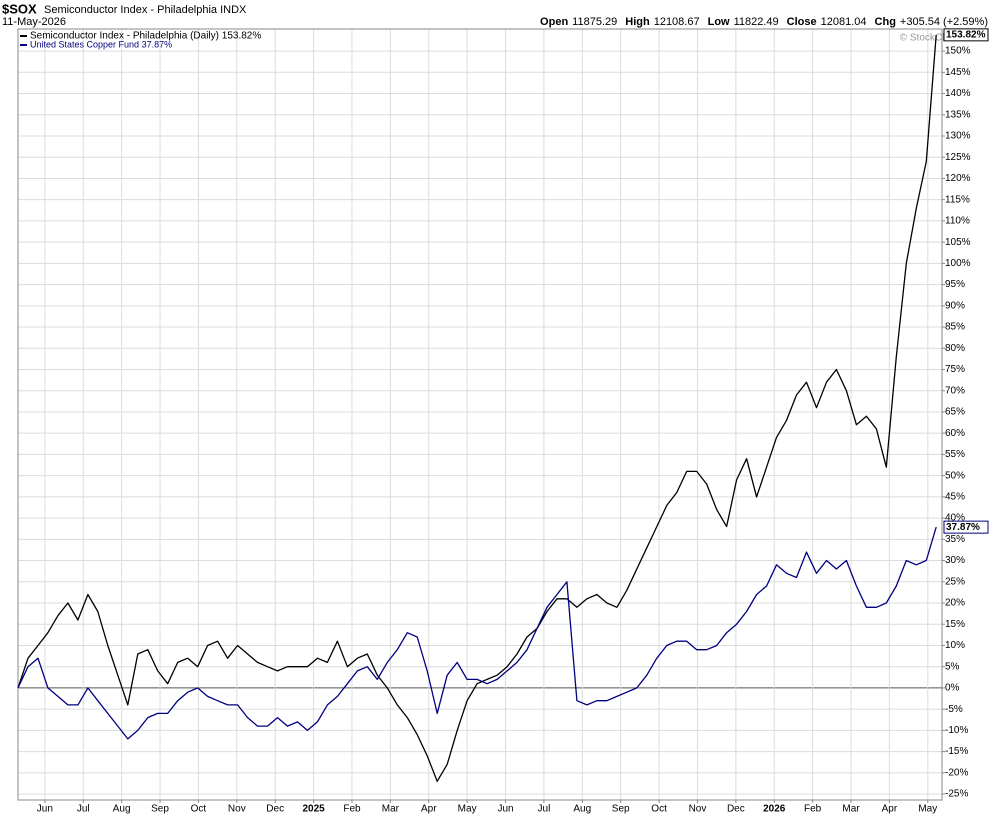 The image size is (990, 817). What do you see at coordinates (955, 560) in the screenshot?
I see `y-tick-label: 30%` at bounding box center [955, 560].